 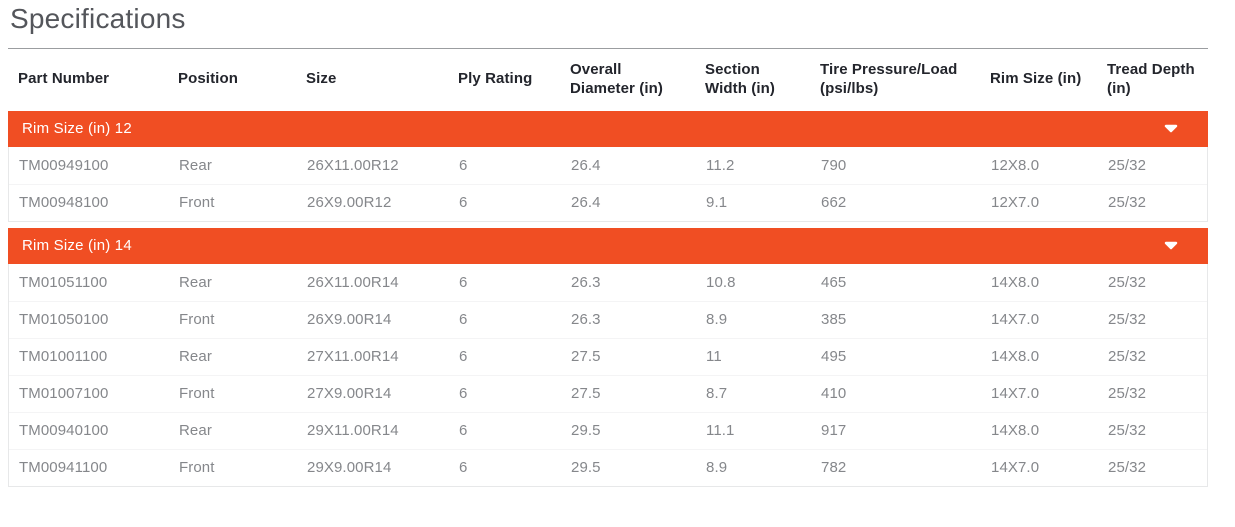 I want to click on table-cell: 26X9.00R12, so click(x=349, y=203).